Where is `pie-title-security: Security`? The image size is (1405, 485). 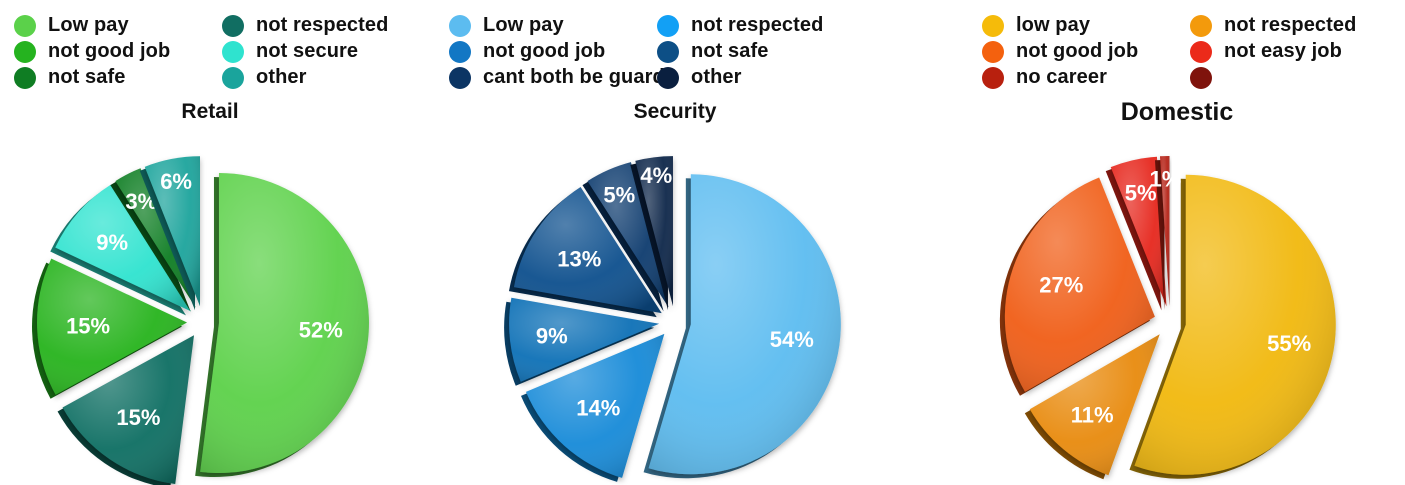
pie-title-security: Security is located at coordinates (675, 111).